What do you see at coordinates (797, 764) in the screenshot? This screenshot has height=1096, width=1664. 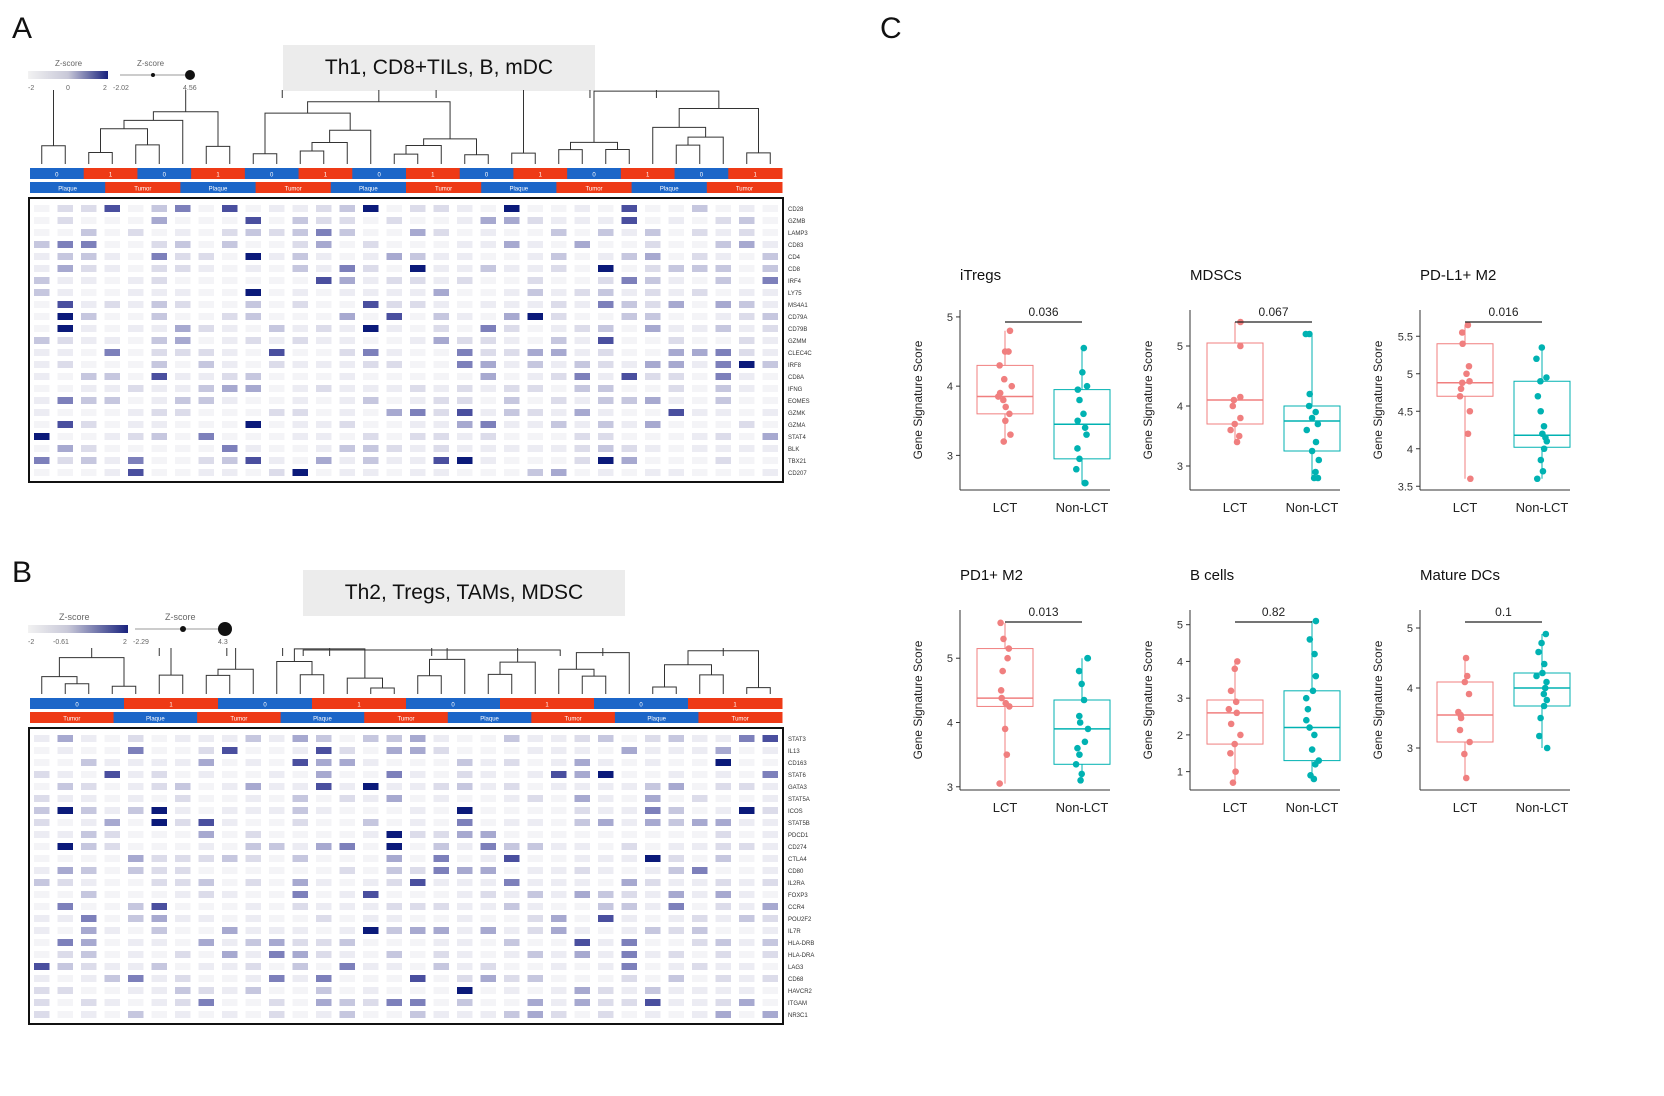 I see `gene-label: CD163` at bounding box center [797, 764].